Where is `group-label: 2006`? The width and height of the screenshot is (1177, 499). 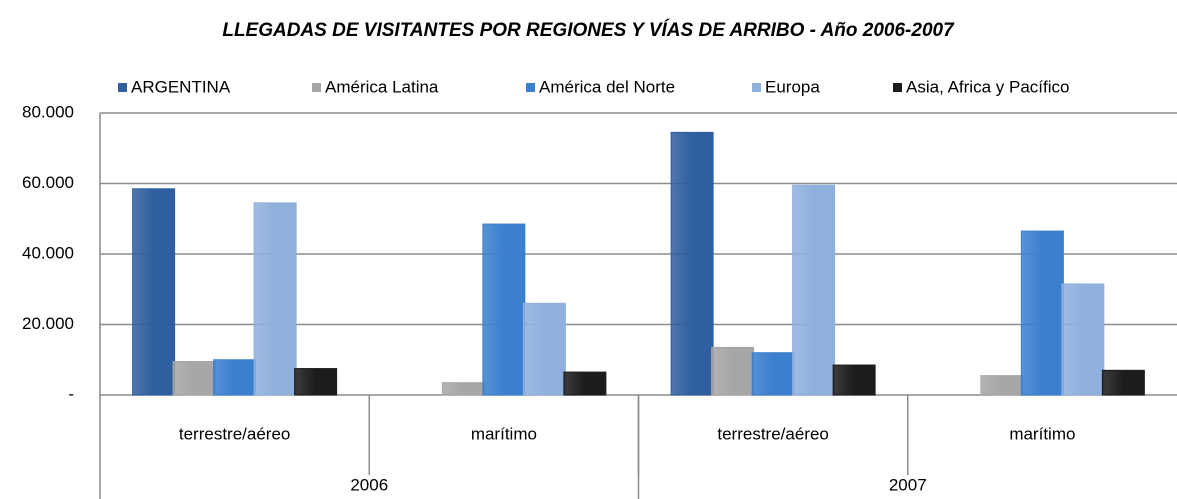
group-label: 2006 is located at coordinates (369, 484).